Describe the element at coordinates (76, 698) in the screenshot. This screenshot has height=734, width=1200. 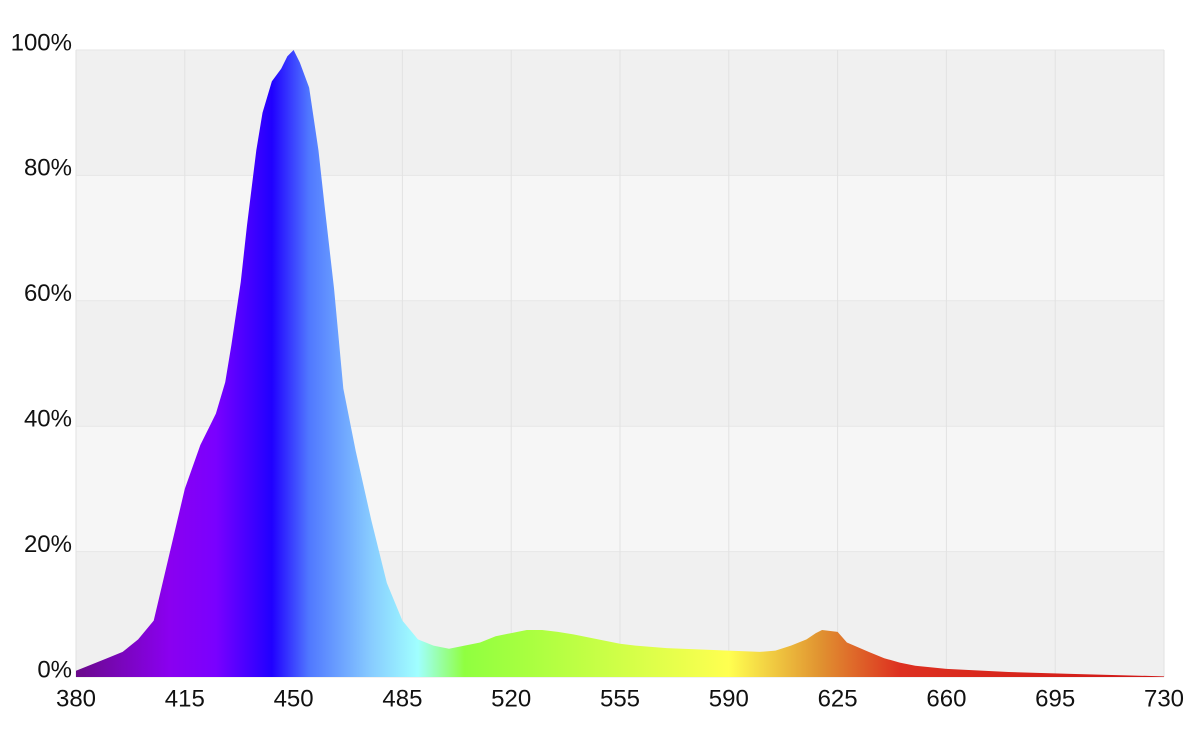
I see `x-tick-label: 380` at that location.